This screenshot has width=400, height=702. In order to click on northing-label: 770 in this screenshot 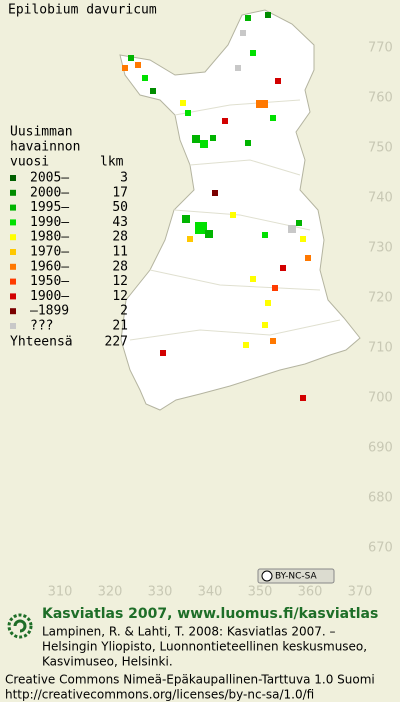, I will do `click(380, 48)`.